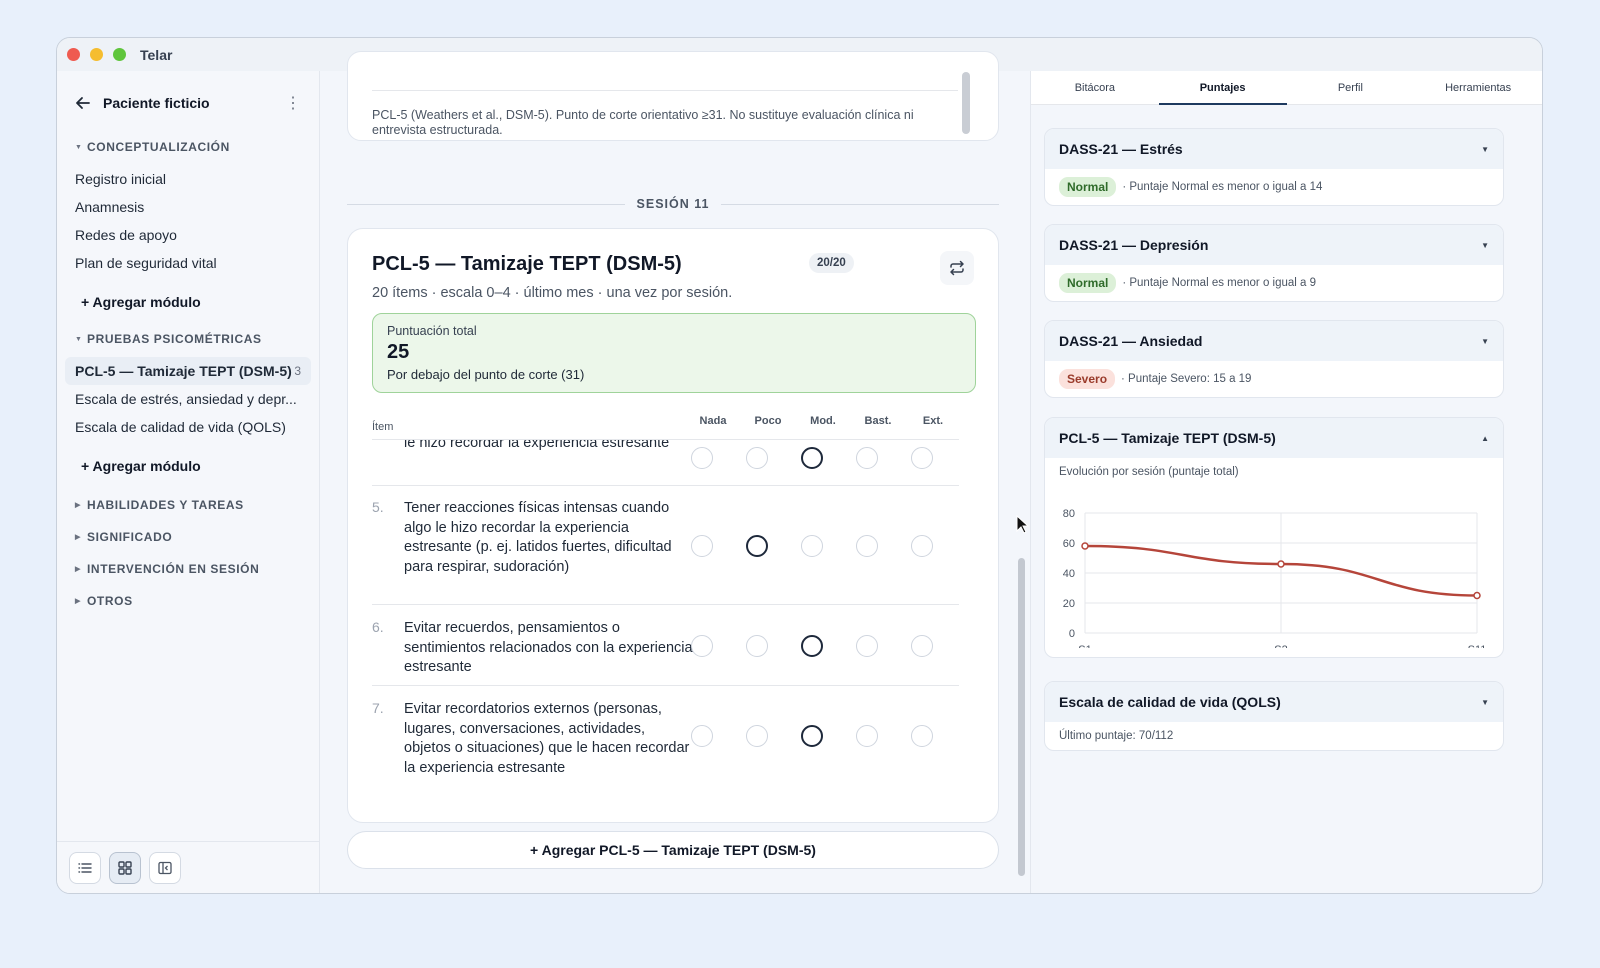 The image size is (1600, 968). I want to click on tab-bitacora: Bitácora, so click(1095, 87).